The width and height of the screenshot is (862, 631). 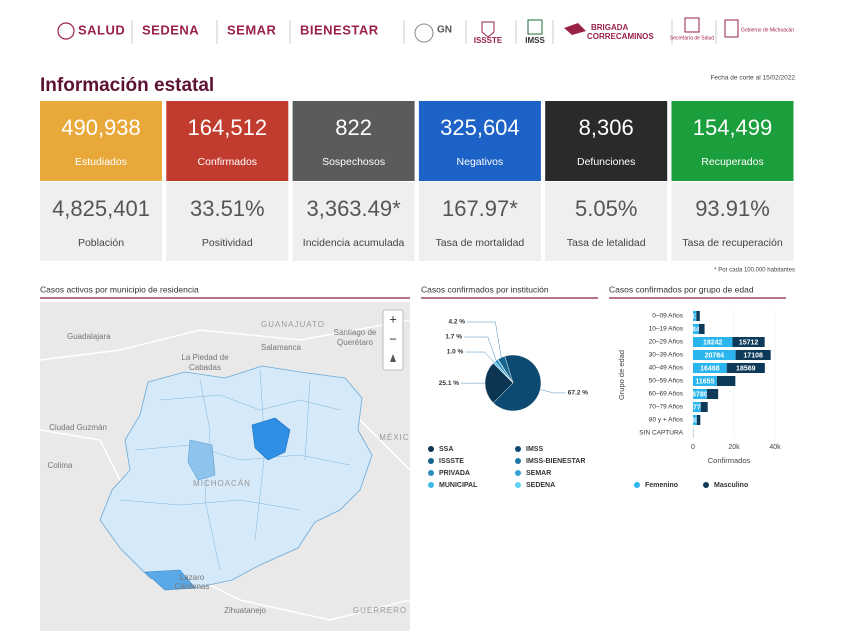 I want to click on legend-label: SEMAR, so click(x=538, y=473).